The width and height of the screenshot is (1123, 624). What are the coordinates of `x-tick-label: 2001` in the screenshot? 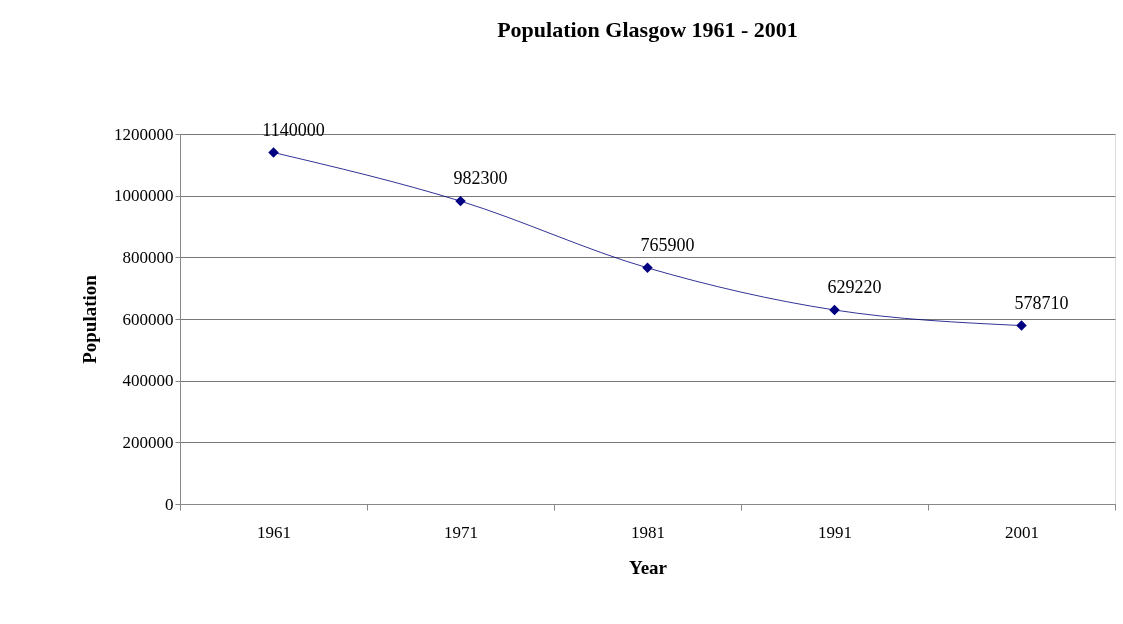 It's located at (1022, 532).